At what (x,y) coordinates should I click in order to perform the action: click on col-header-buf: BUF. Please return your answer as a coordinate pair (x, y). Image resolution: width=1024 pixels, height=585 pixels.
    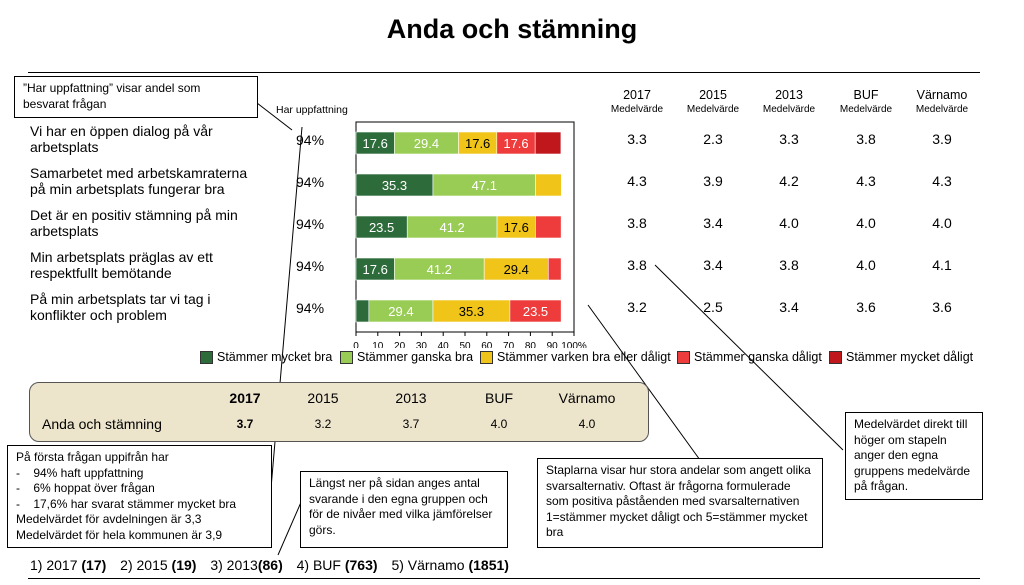
    Looking at the image, I should click on (866, 95).